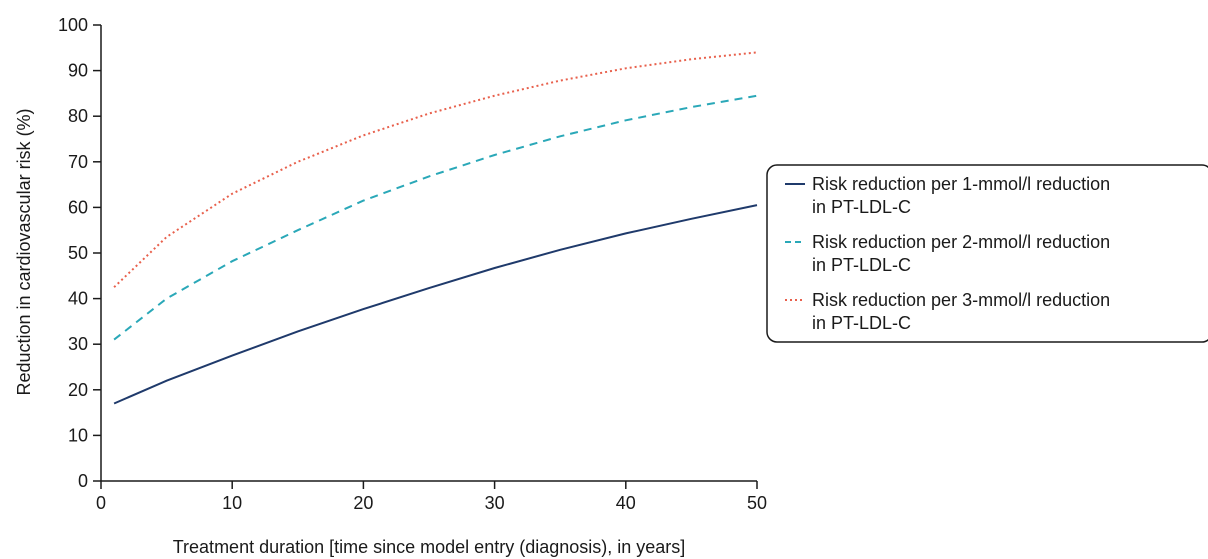  Describe the element at coordinates (626, 503) in the screenshot. I see `x-tick-label: 40` at that location.